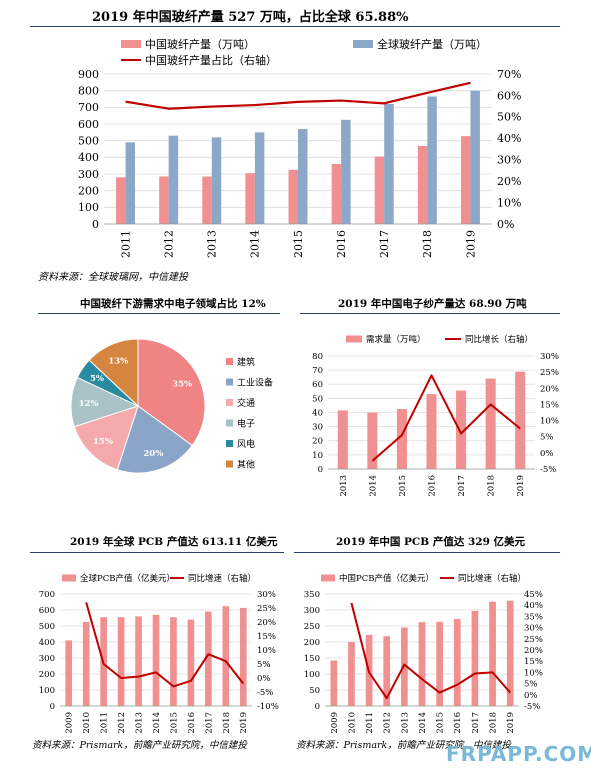  What do you see at coordinates (89, 404) in the screenshot?
I see `pie-data-label: 12%` at bounding box center [89, 404].